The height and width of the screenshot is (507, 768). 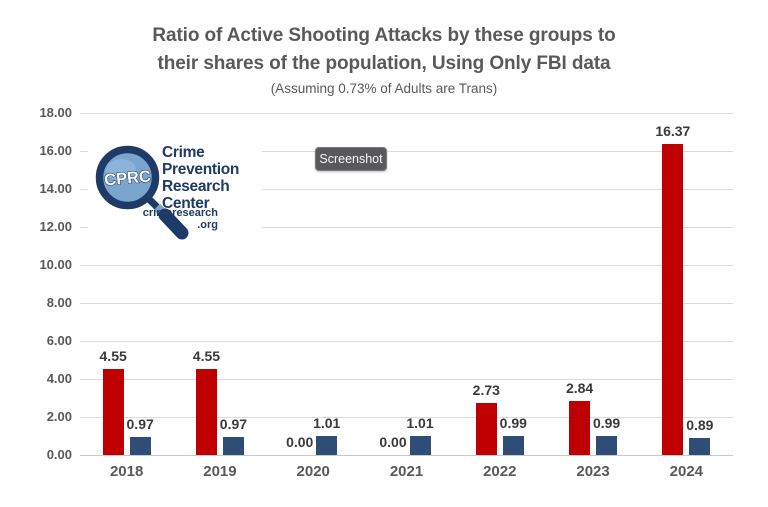 I want to click on x-axis-category-label: 2018, so click(x=126, y=471).